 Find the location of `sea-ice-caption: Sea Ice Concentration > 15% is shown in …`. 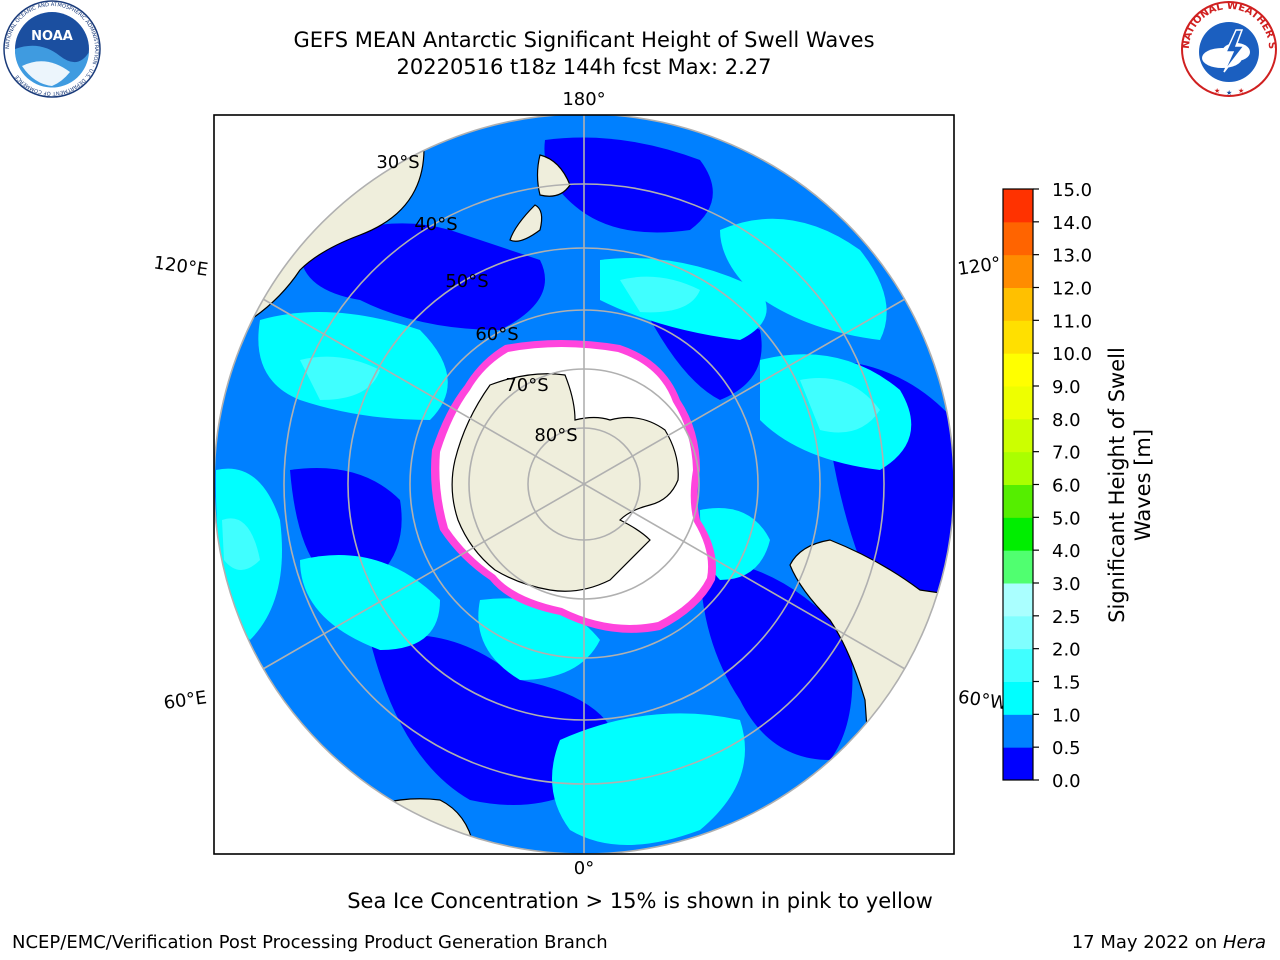

sea-ice-caption: Sea Ice Concentration > 15% is shown in … is located at coordinates (640, 901).